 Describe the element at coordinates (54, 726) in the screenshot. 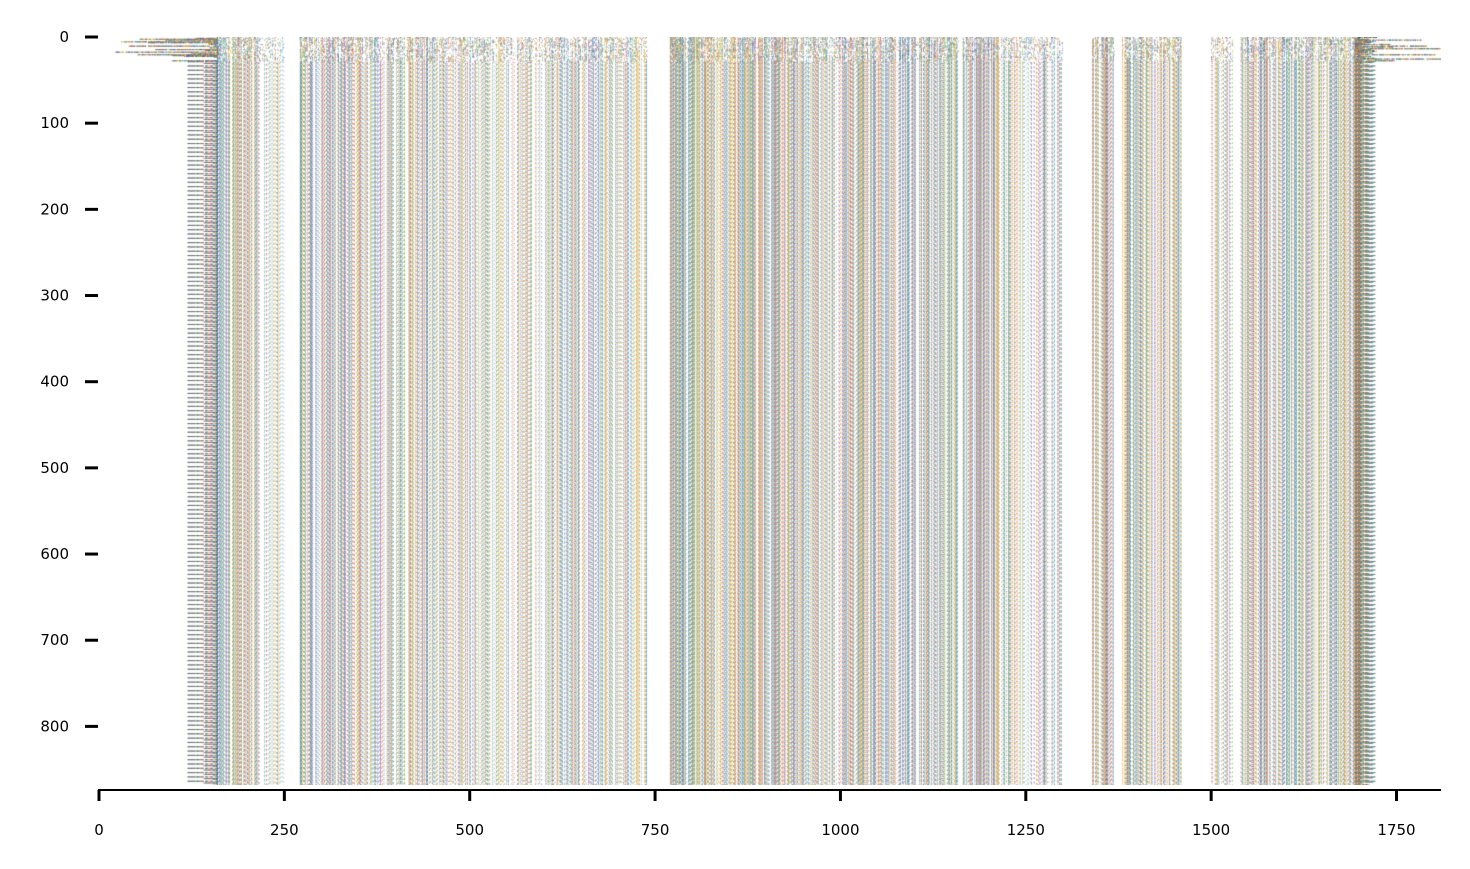

I see `y-tick-label: 800` at that location.